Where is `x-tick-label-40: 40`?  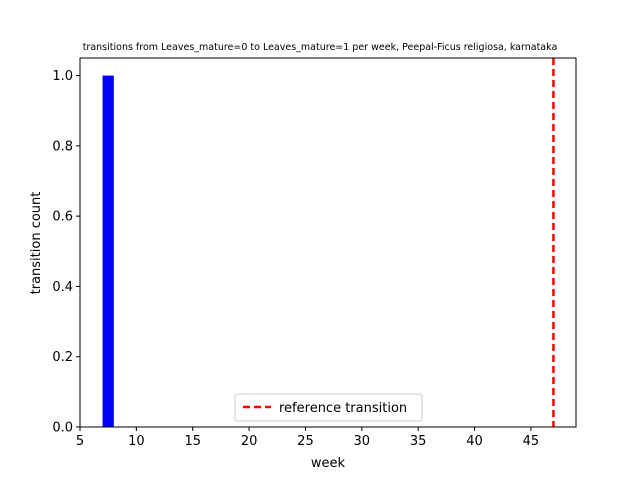
x-tick-label-40: 40 is located at coordinates (474, 441).